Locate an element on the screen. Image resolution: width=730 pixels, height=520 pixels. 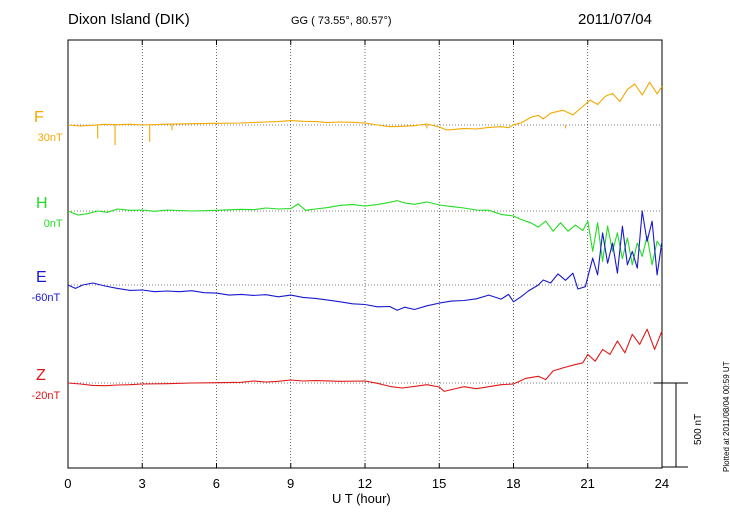
x-tick-label: 24 is located at coordinates (662, 483).